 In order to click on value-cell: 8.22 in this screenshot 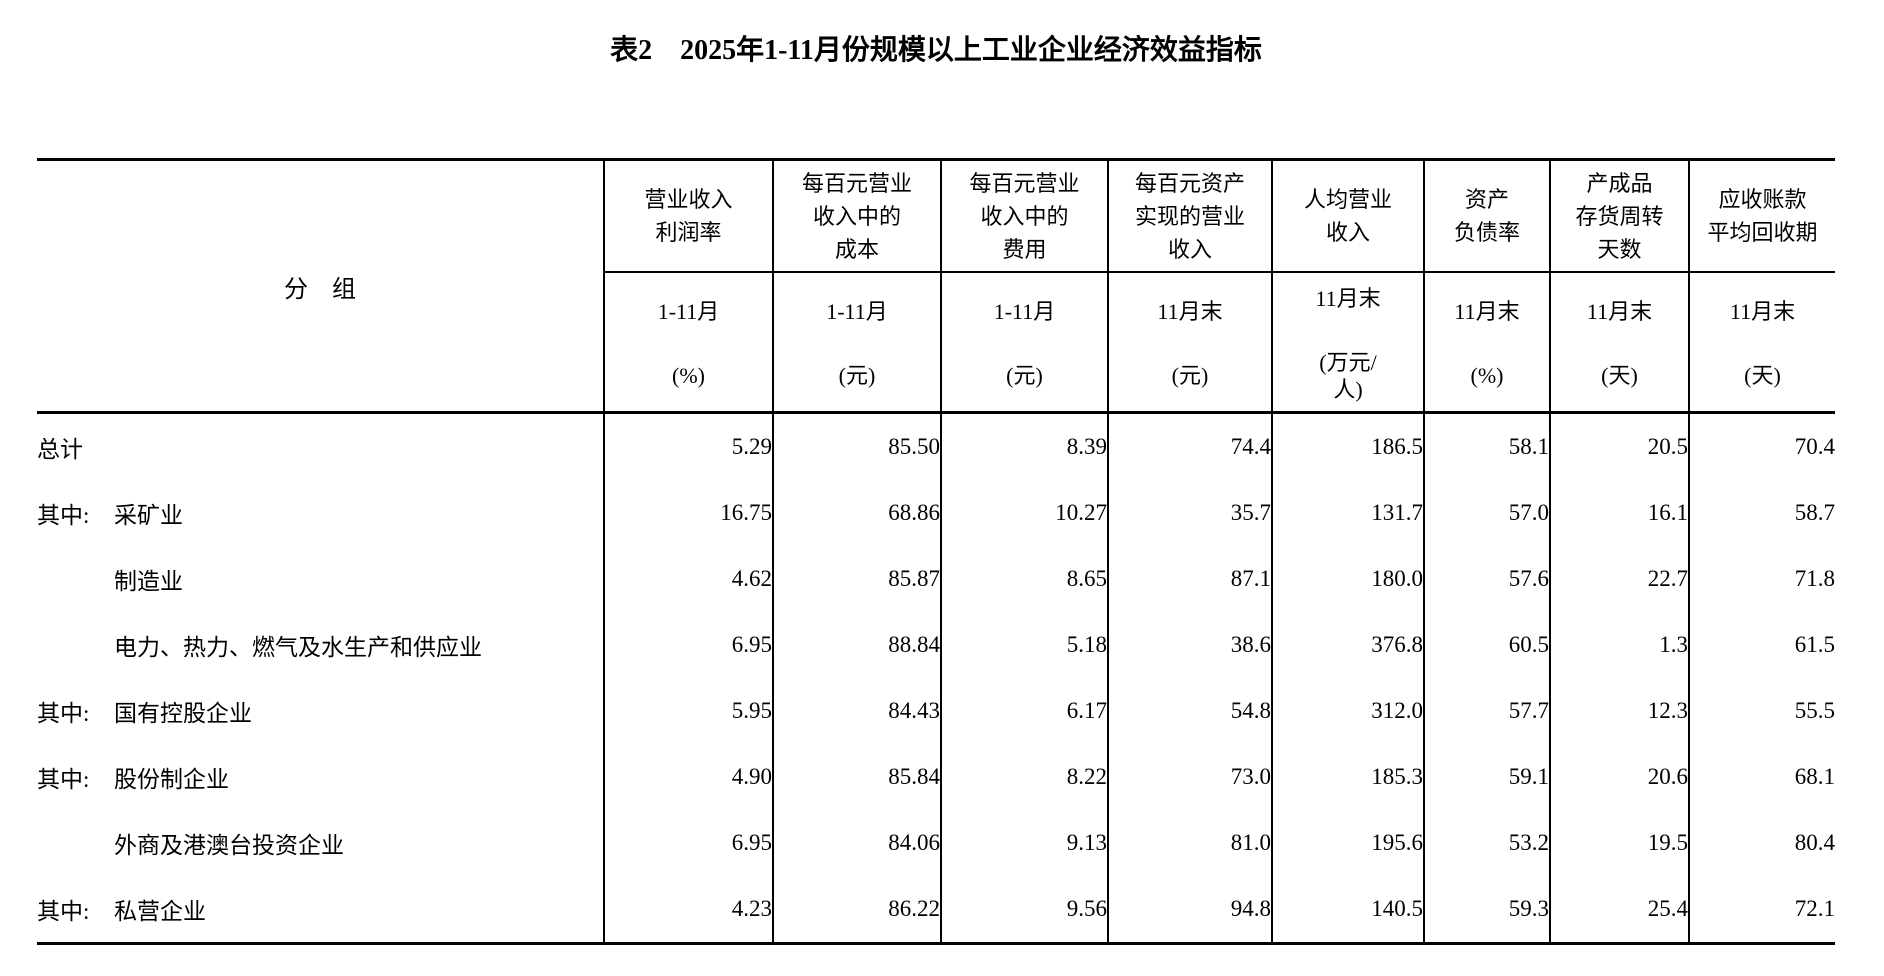, I will do `click(1024, 777)`.